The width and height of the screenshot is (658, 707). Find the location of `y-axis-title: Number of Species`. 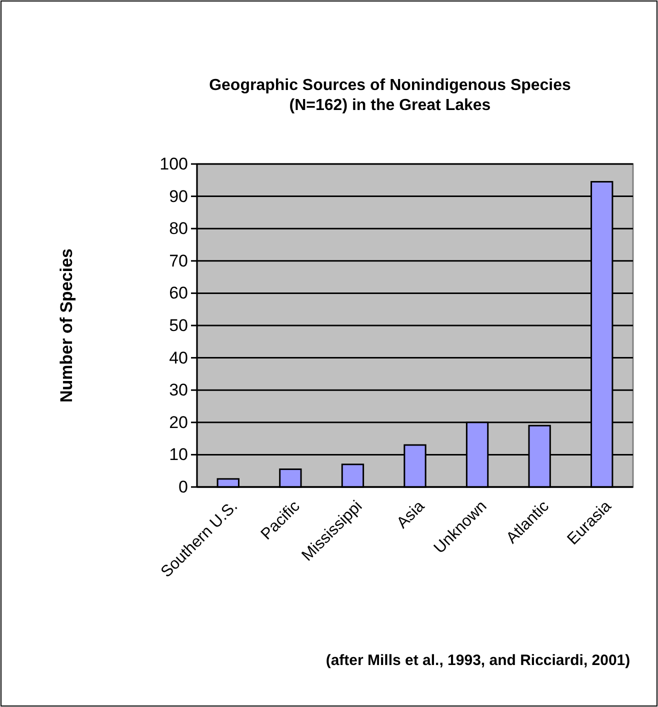

y-axis-title: Number of Species is located at coordinates (66, 325).